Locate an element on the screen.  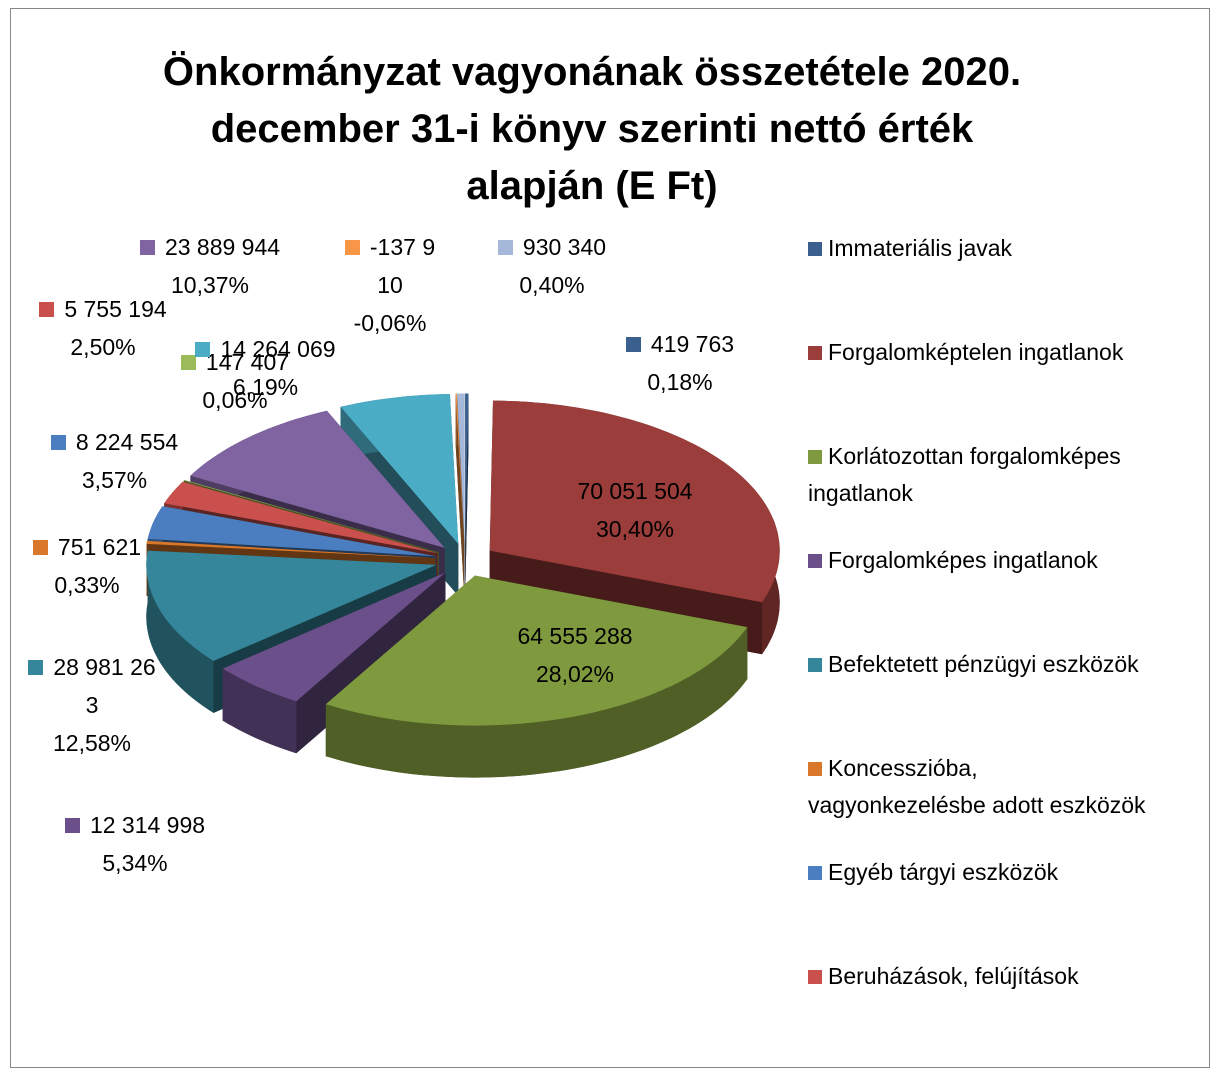
legend-label: Egyéb tárgyi eszközök is located at coordinates (943, 872).